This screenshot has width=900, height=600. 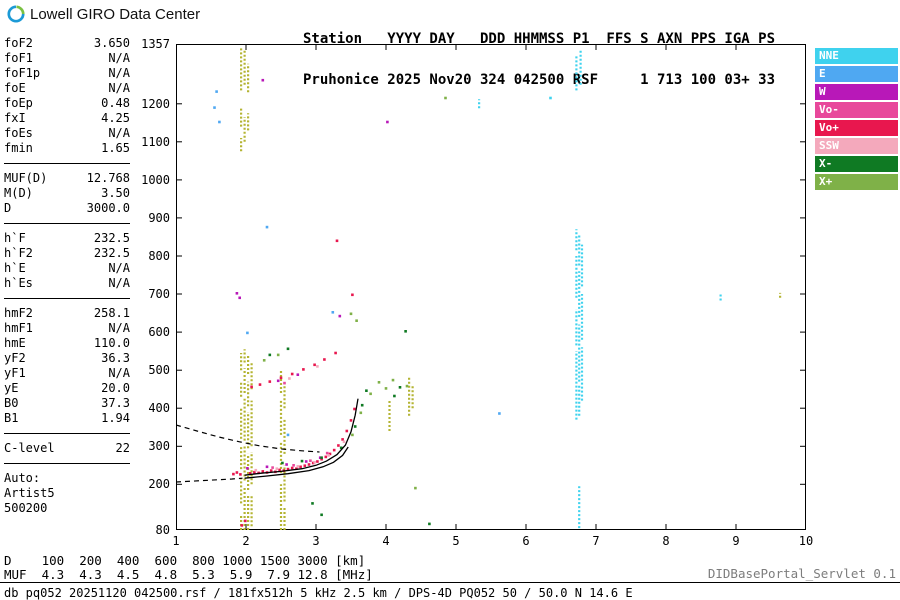 I want to click on param-row-yf2: yF2 36.3, so click(x=67, y=358).